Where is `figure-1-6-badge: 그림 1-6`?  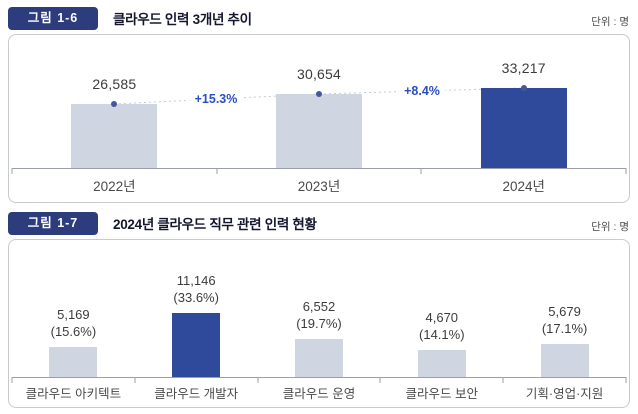 figure-1-6-badge: 그림 1-6 is located at coordinates (53, 18).